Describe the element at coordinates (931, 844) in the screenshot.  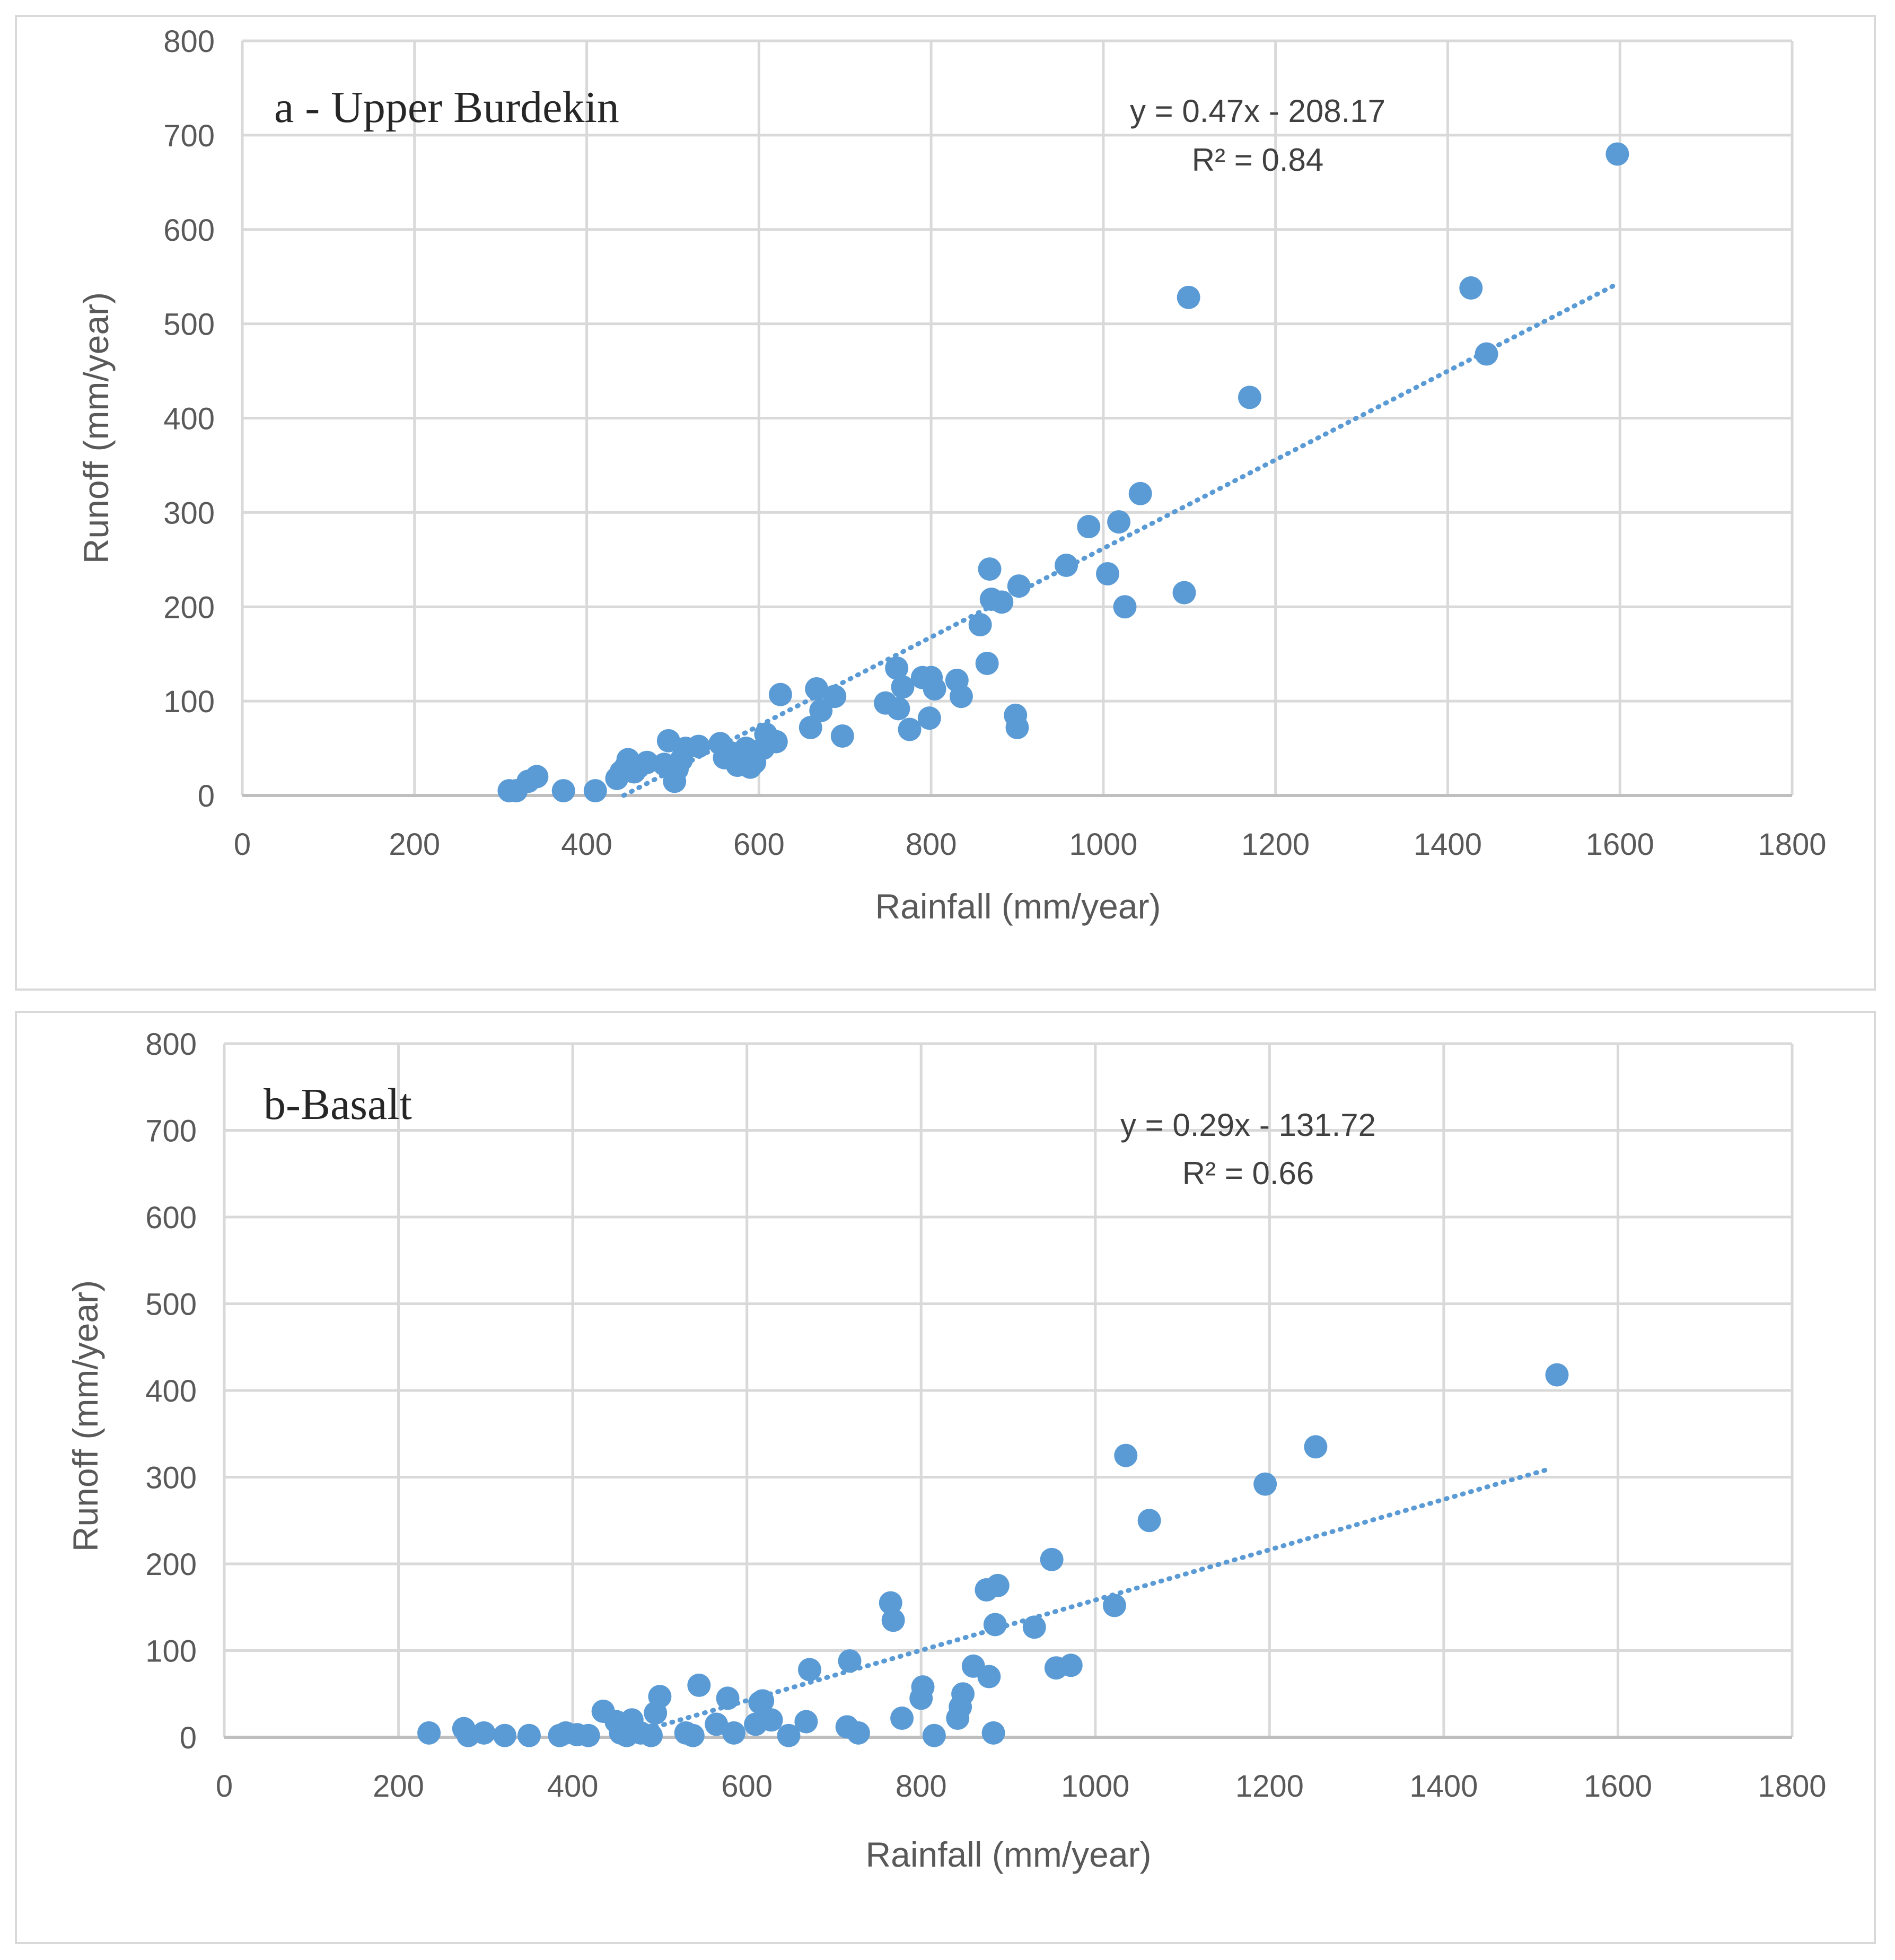
I see `x-tick-label-a: 800` at that location.